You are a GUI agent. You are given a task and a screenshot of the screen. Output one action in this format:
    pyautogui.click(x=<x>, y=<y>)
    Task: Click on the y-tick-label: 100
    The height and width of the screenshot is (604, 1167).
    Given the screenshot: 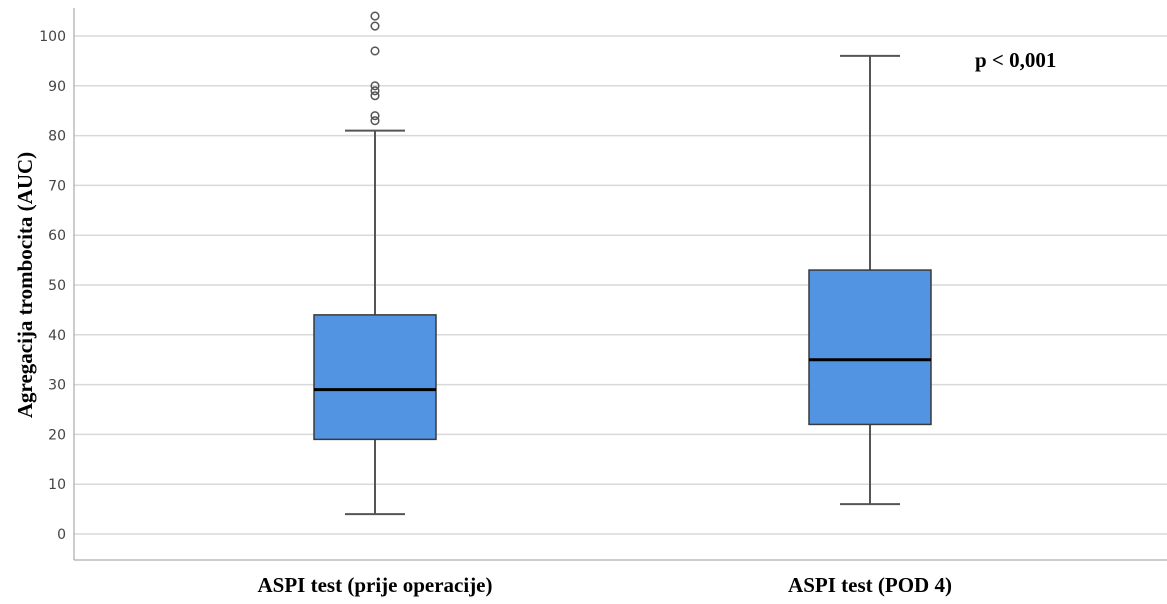 What is the action you would take?
    pyautogui.click(x=52, y=37)
    